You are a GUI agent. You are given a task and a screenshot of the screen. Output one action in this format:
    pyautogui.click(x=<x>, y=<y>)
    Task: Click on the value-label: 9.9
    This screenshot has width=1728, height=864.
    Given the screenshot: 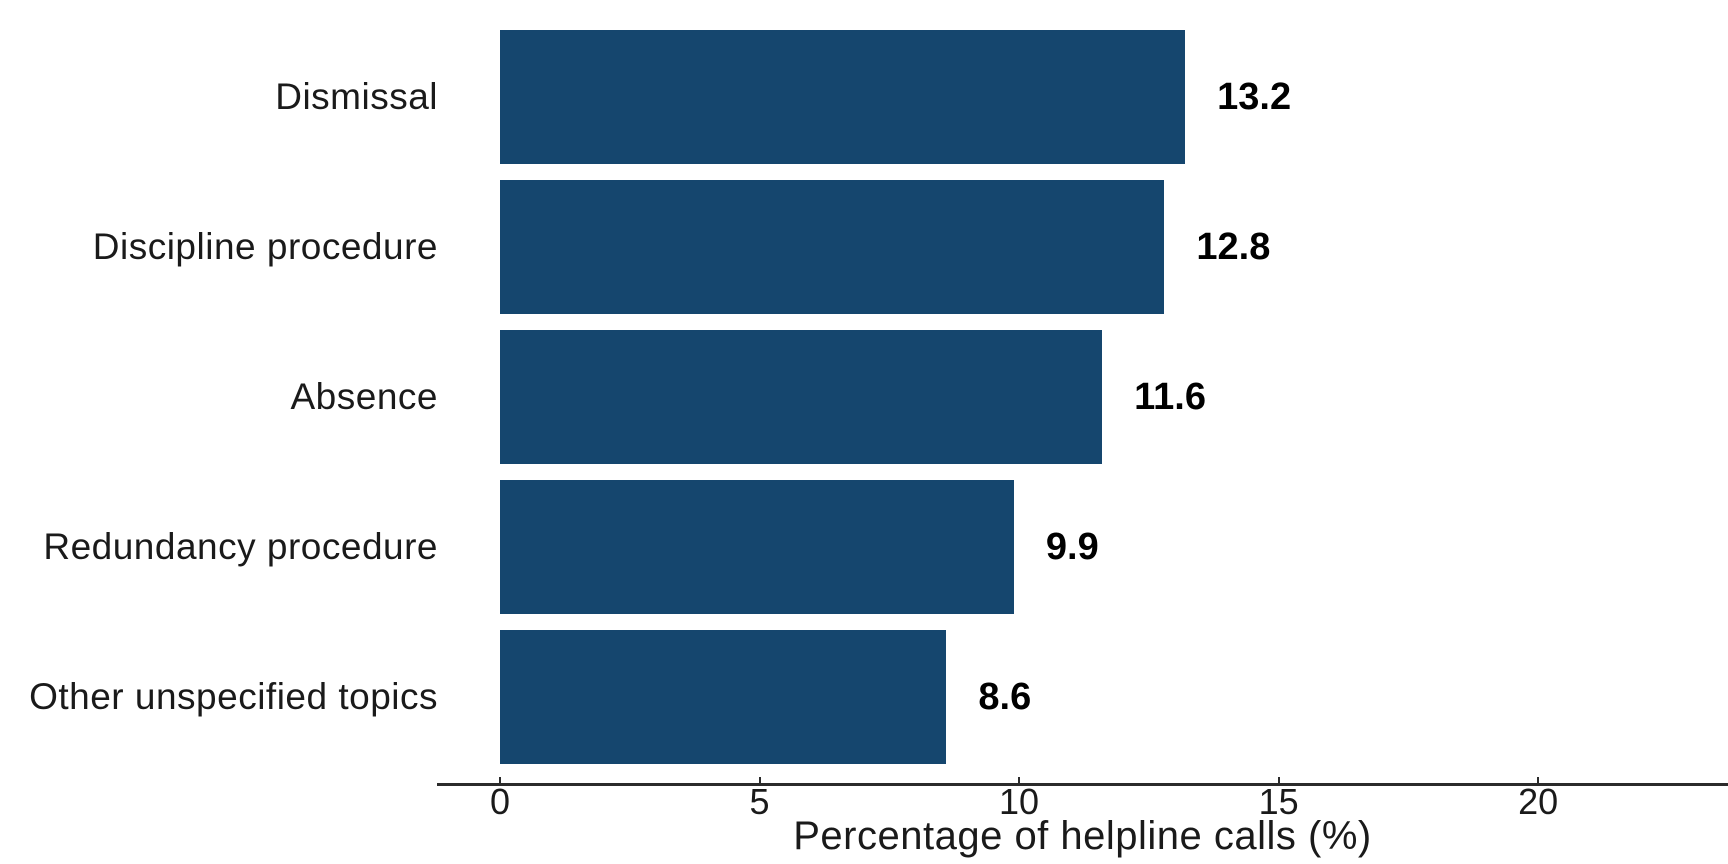 What is the action you would take?
    pyautogui.click(x=1072, y=546)
    